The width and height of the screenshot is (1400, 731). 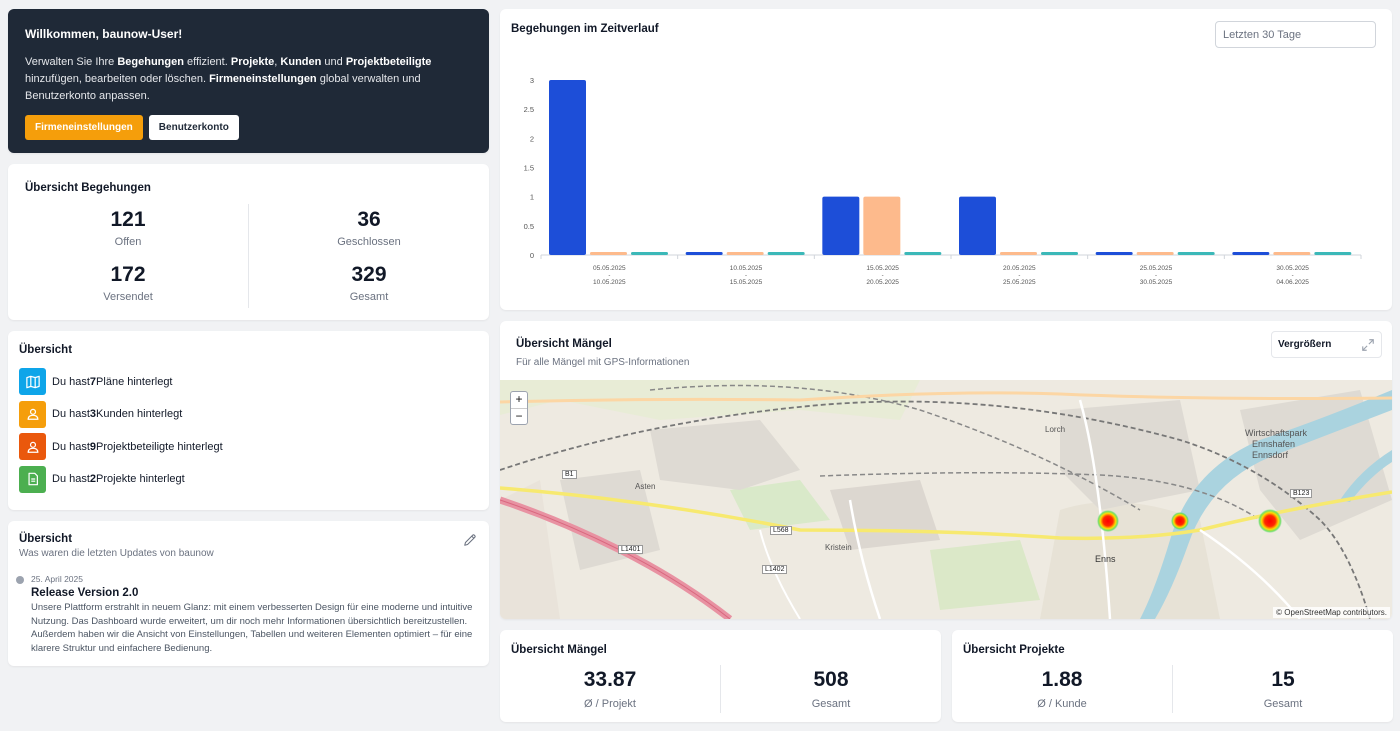 What do you see at coordinates (1331, 612) in the screenshot?
I see `map-attribution: © OpenStreetMap contributors.` at bounding box center [1331, 612].